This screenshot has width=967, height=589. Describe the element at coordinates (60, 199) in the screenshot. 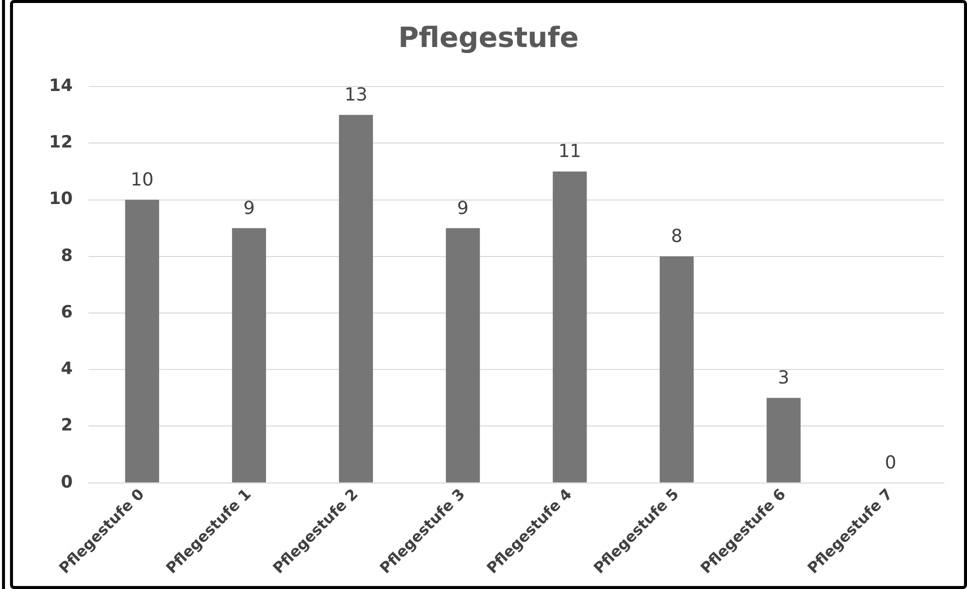

I see `y-tick-label: 10` at that location.